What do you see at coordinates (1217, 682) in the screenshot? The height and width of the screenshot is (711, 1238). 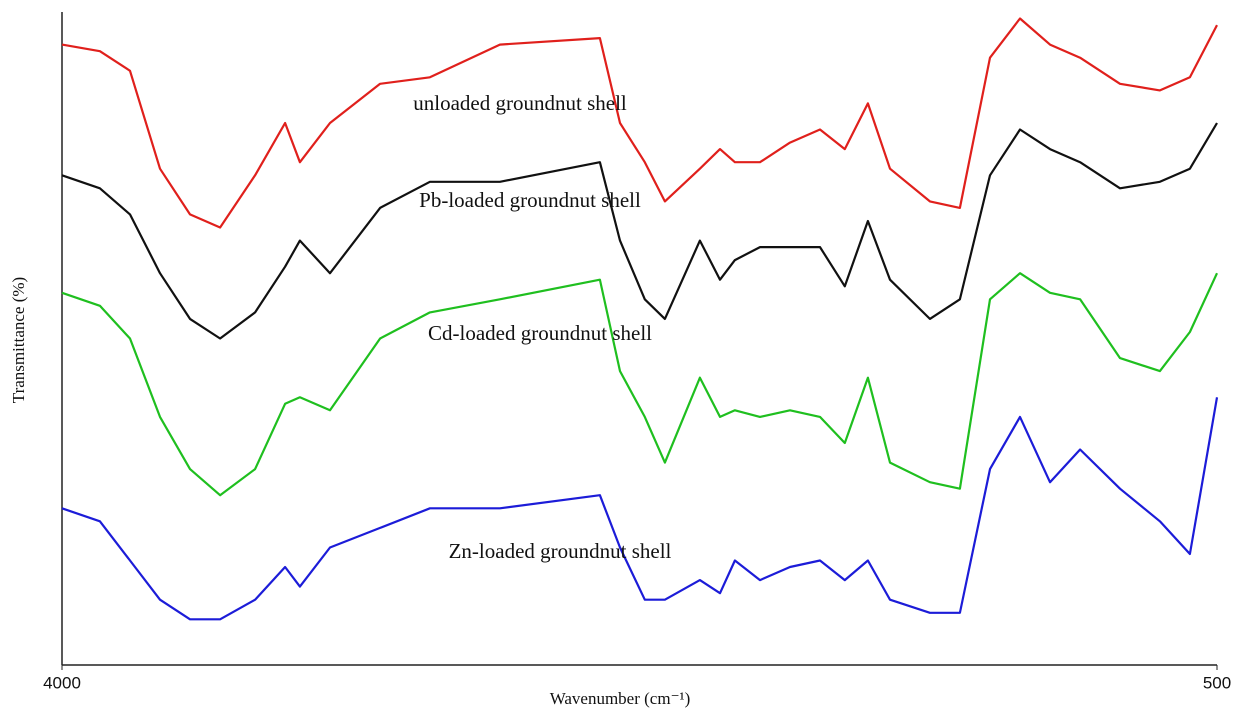 I see `x-tick-label: 500` at bounding box center [1217, 682].